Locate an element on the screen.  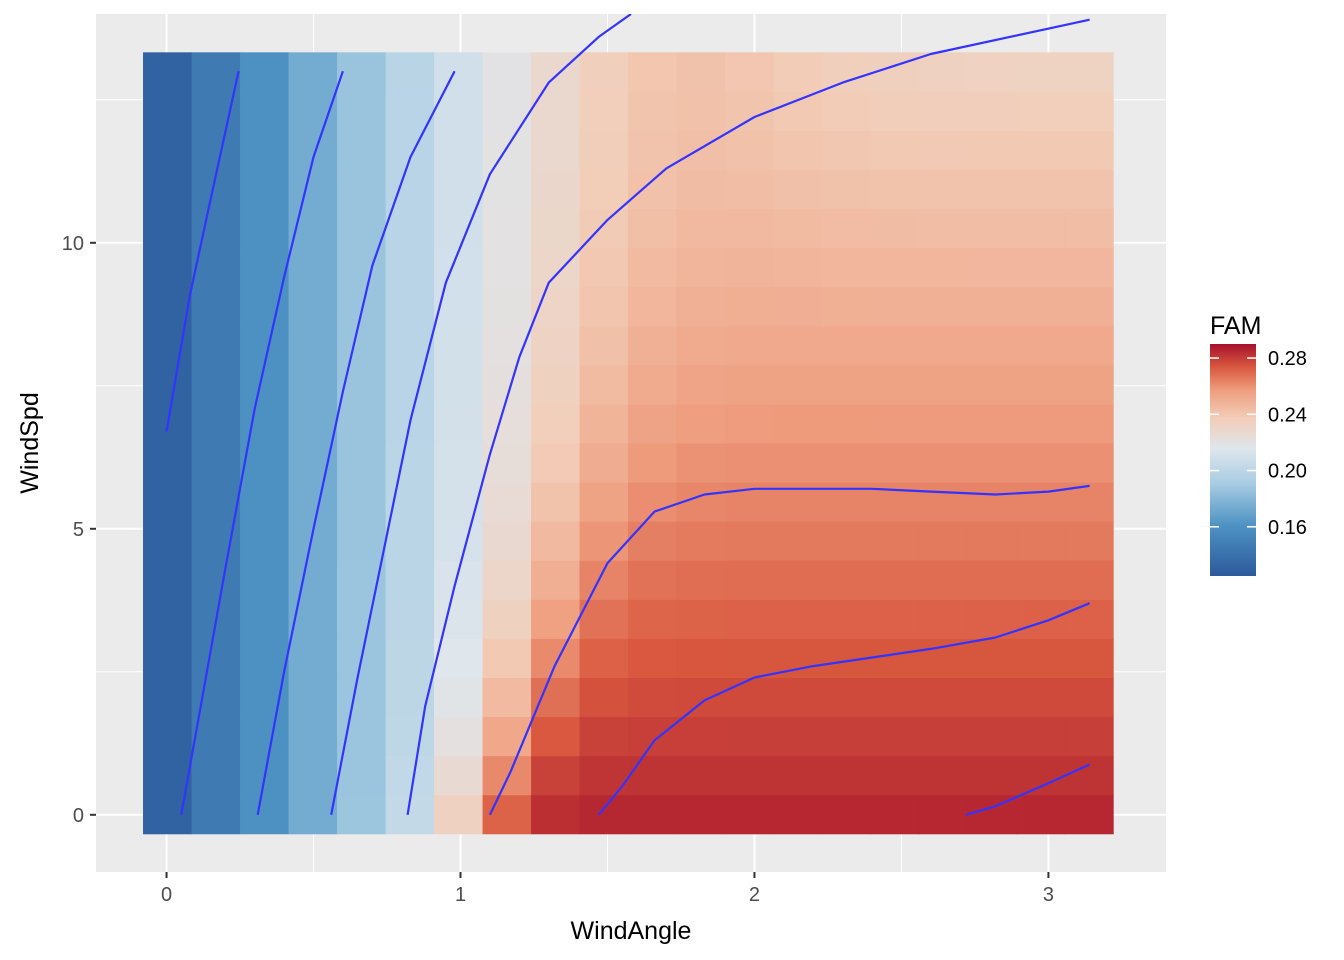
y-tick-label: 0 is located at coordinates (78, 816).